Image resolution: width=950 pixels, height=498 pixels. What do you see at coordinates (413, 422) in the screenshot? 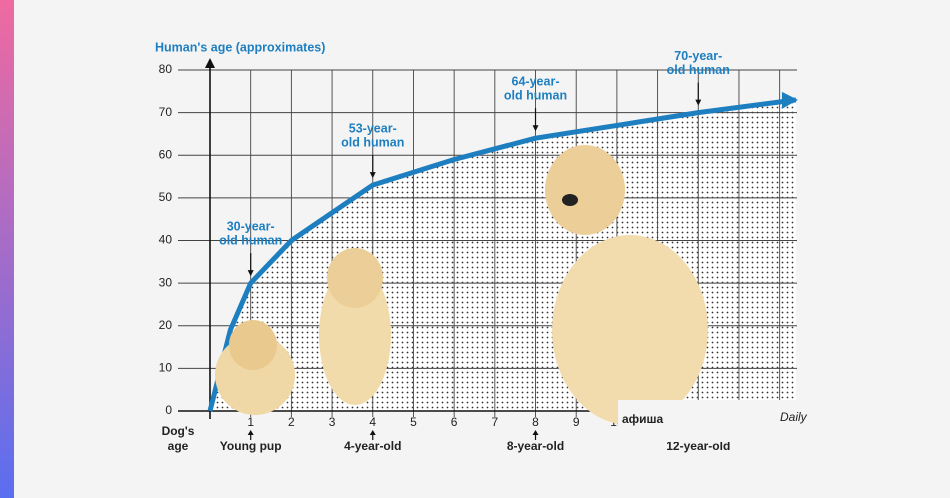
I see `x-tick-label: 5` at bounding box center [413, 422].